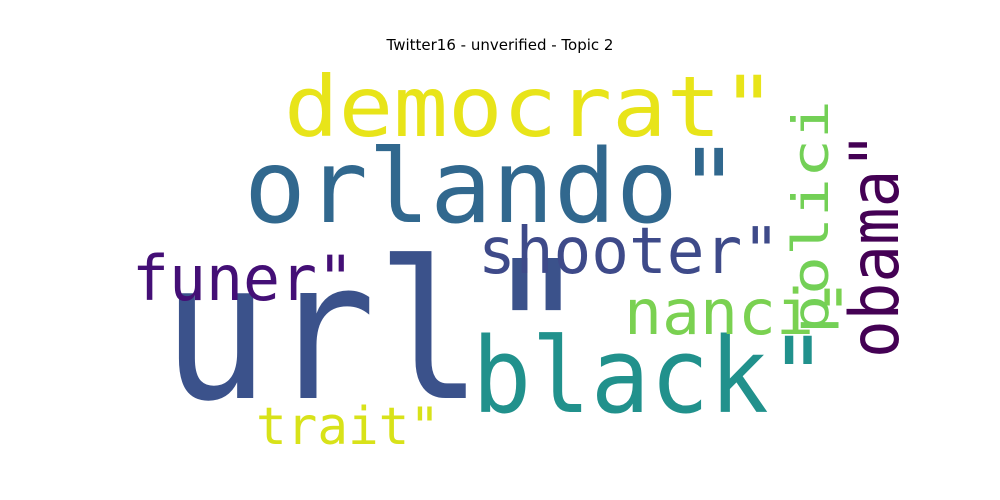 The width and height of the screenshot is (1000, 500). Describe the element at coordinates (650, 376) in the screenshot. I see `word-black: black"` at that location.